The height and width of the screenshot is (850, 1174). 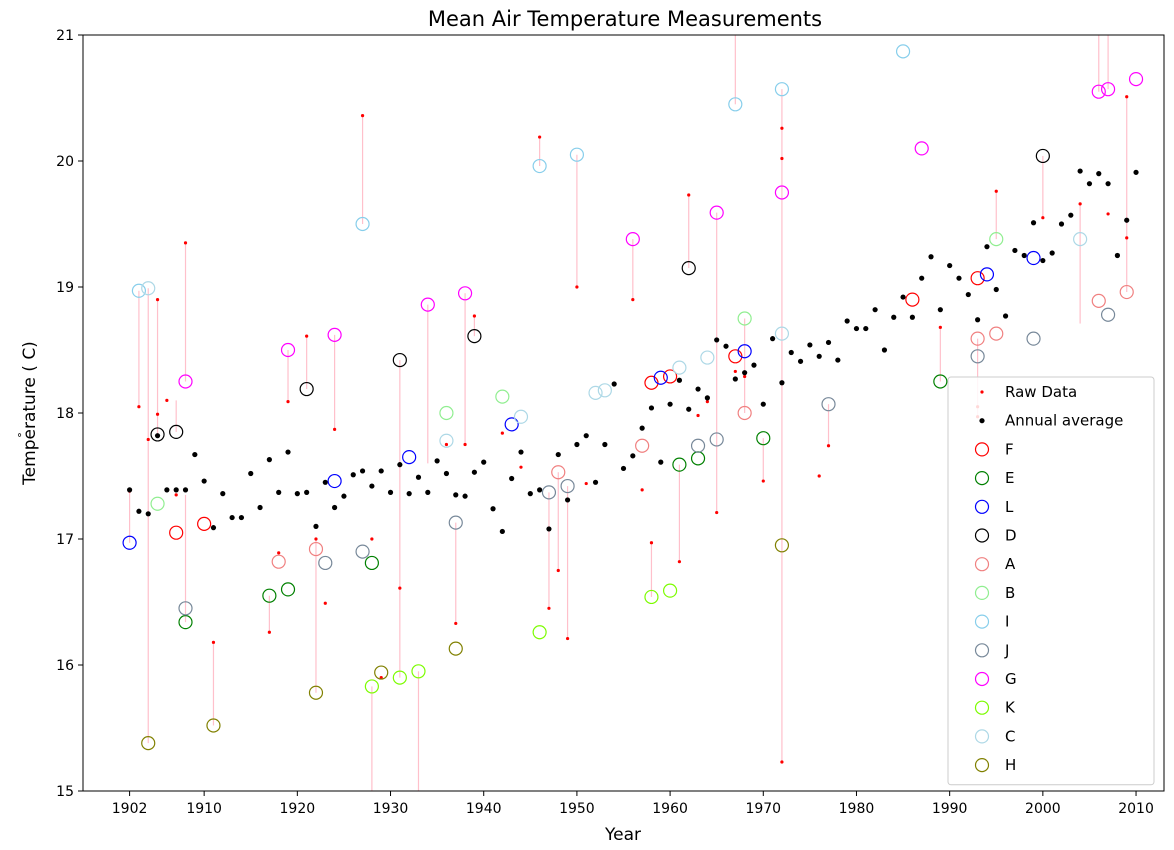 I want to click on legend-marker-d, so click(x=982, y=535).